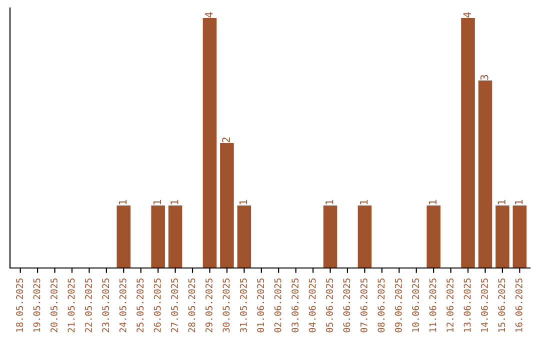 The width and height of the screenshot is (540, 340). Describe the element at coordinates (295, 305) in the screenshot. I see `x-tick-label: 03.06.2025` at that location.